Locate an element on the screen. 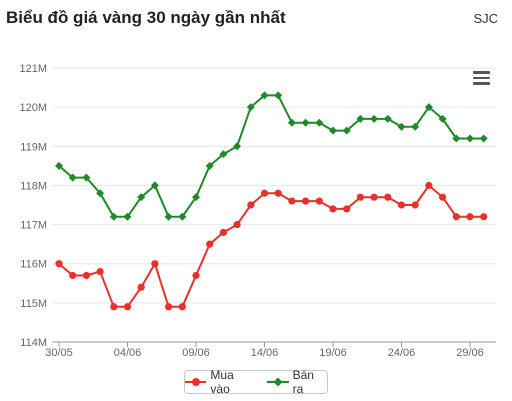 The image size is (512, 401). y-tick-label: 117M is located at coordinates (33, 226).